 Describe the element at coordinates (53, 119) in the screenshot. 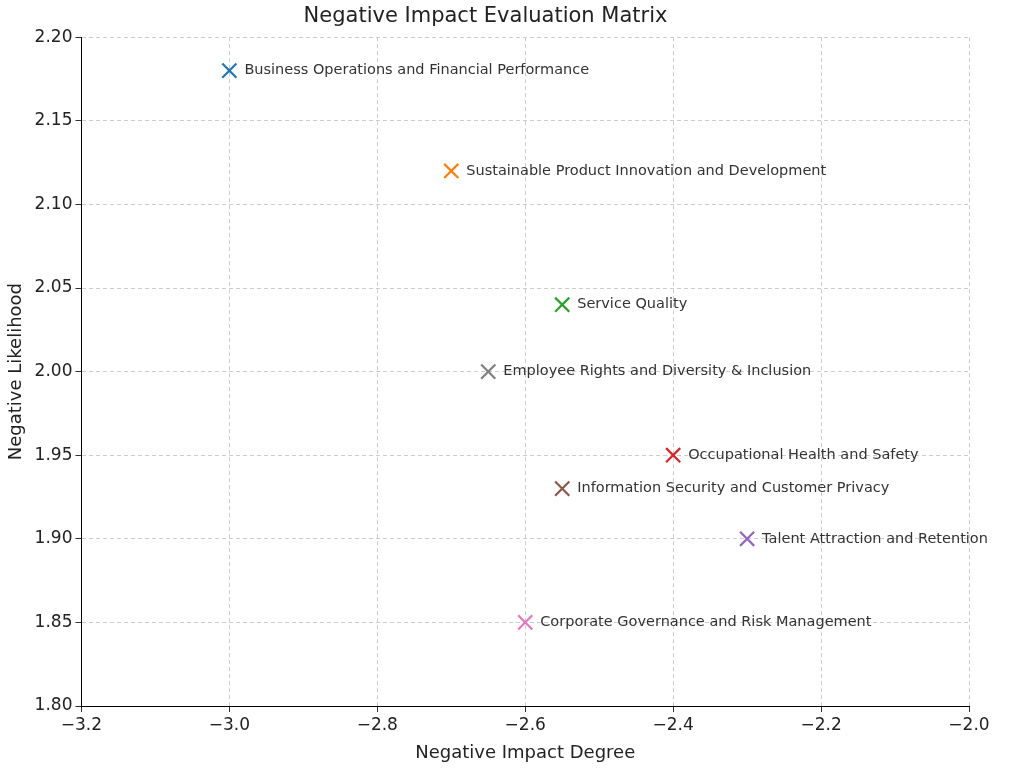

I see `y-tick-label: 2.15` at that location.